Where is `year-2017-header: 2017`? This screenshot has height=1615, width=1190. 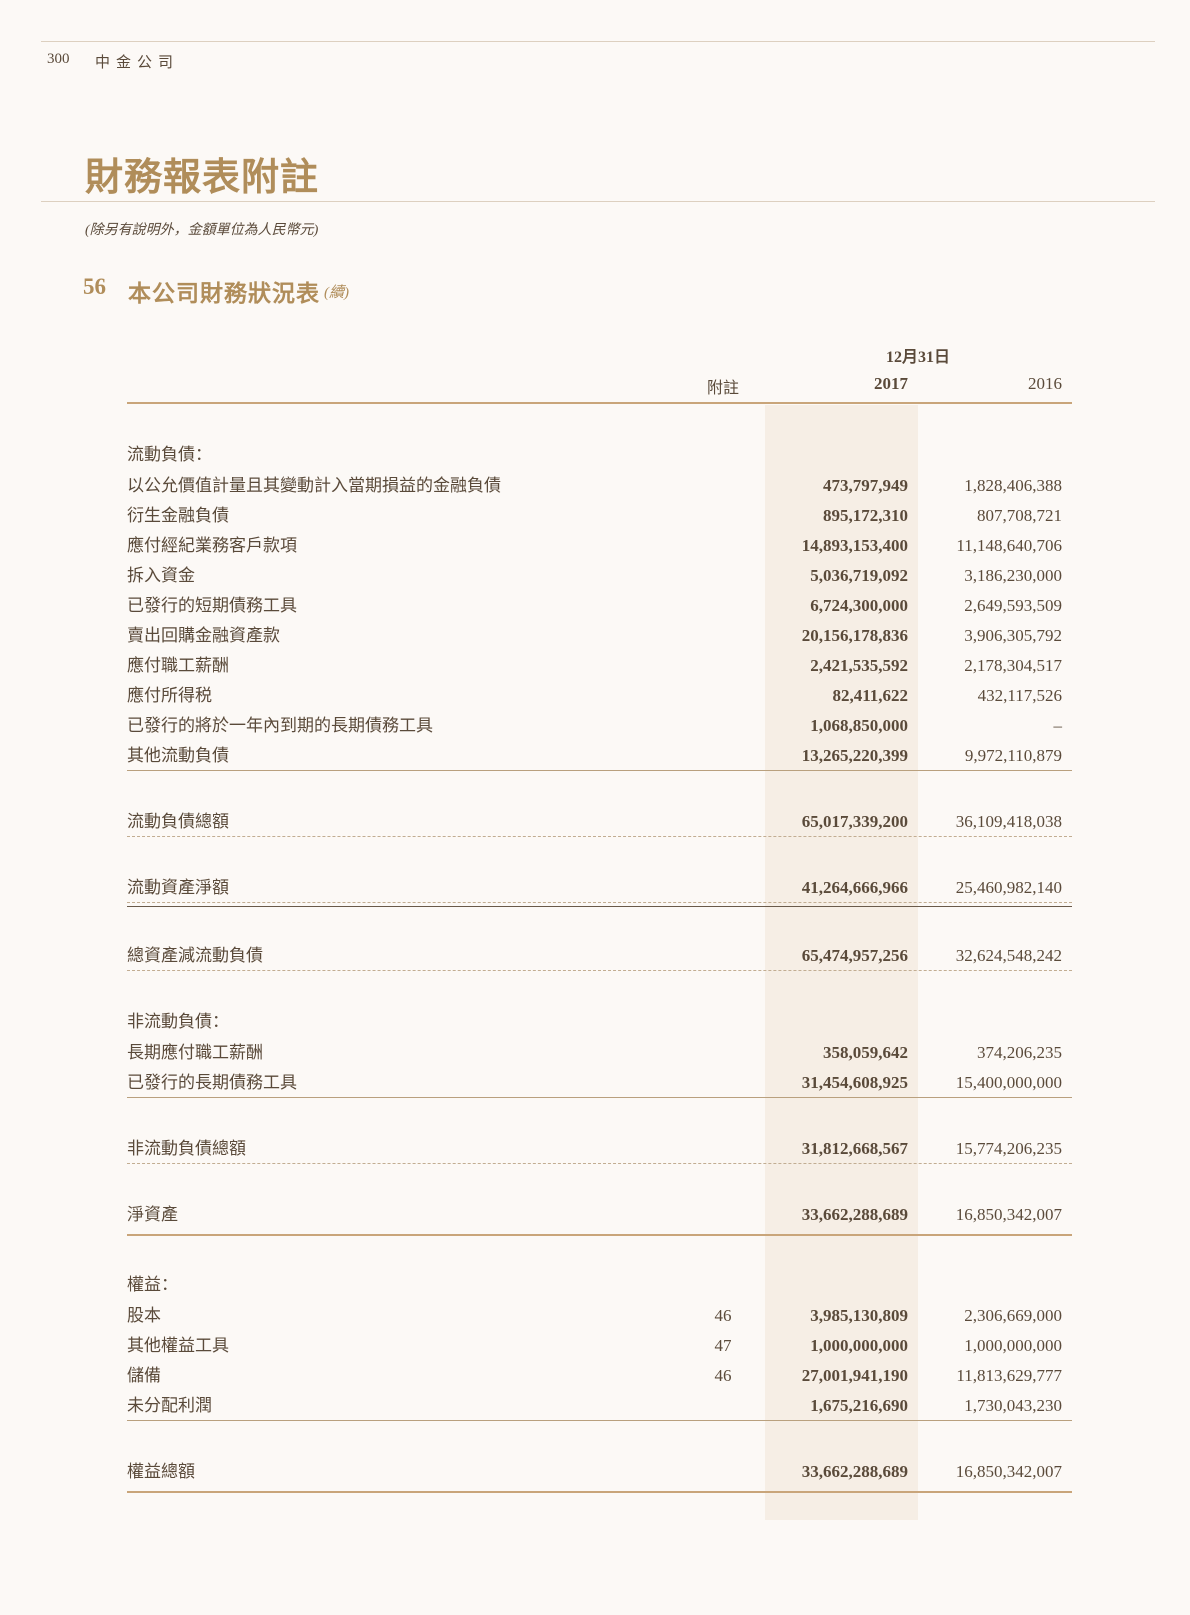
year-2017-header: 2017 is located at coordinates (891, 383).